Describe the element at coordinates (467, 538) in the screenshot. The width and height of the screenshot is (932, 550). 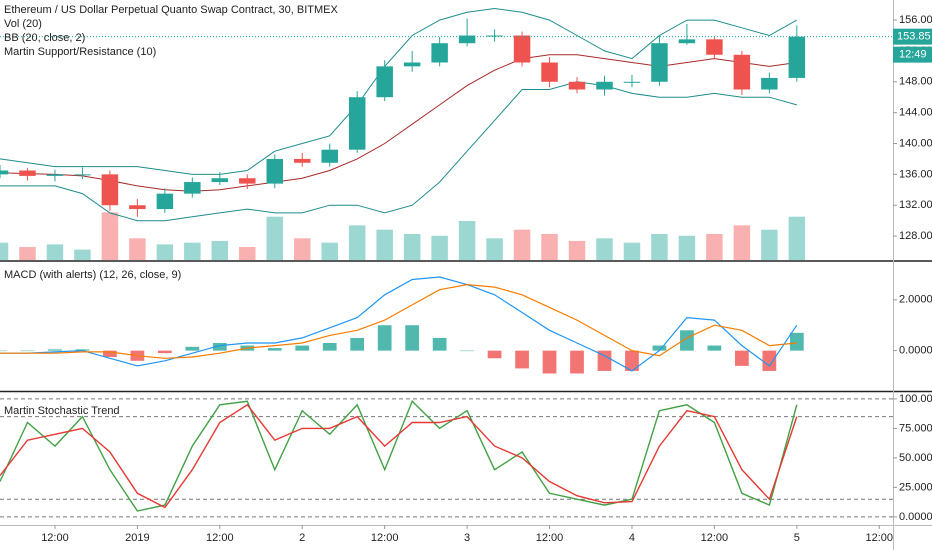
I see `x-tick-label: 3` at that location.